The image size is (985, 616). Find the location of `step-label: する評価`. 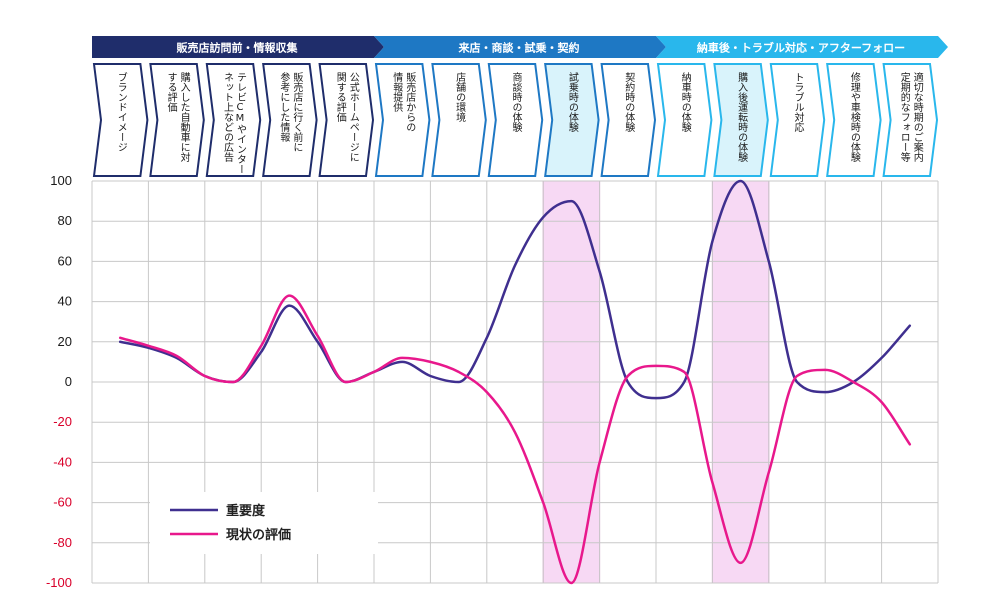

step-label: する評価 is located at coordinates (171, 92).